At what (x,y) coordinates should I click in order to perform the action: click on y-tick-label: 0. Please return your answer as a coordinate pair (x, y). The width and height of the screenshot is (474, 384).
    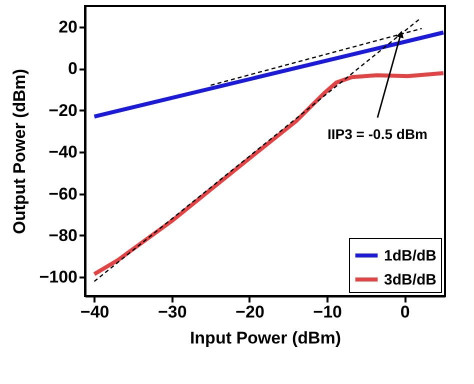
    Looking at the image, I should click on (73, 68).